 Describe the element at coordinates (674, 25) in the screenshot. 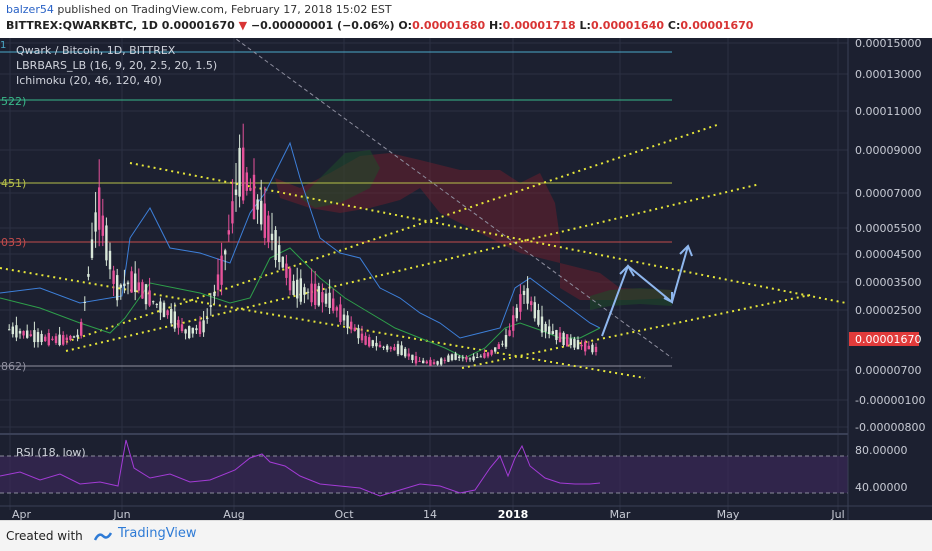

I see `close-label: C:` at that location.